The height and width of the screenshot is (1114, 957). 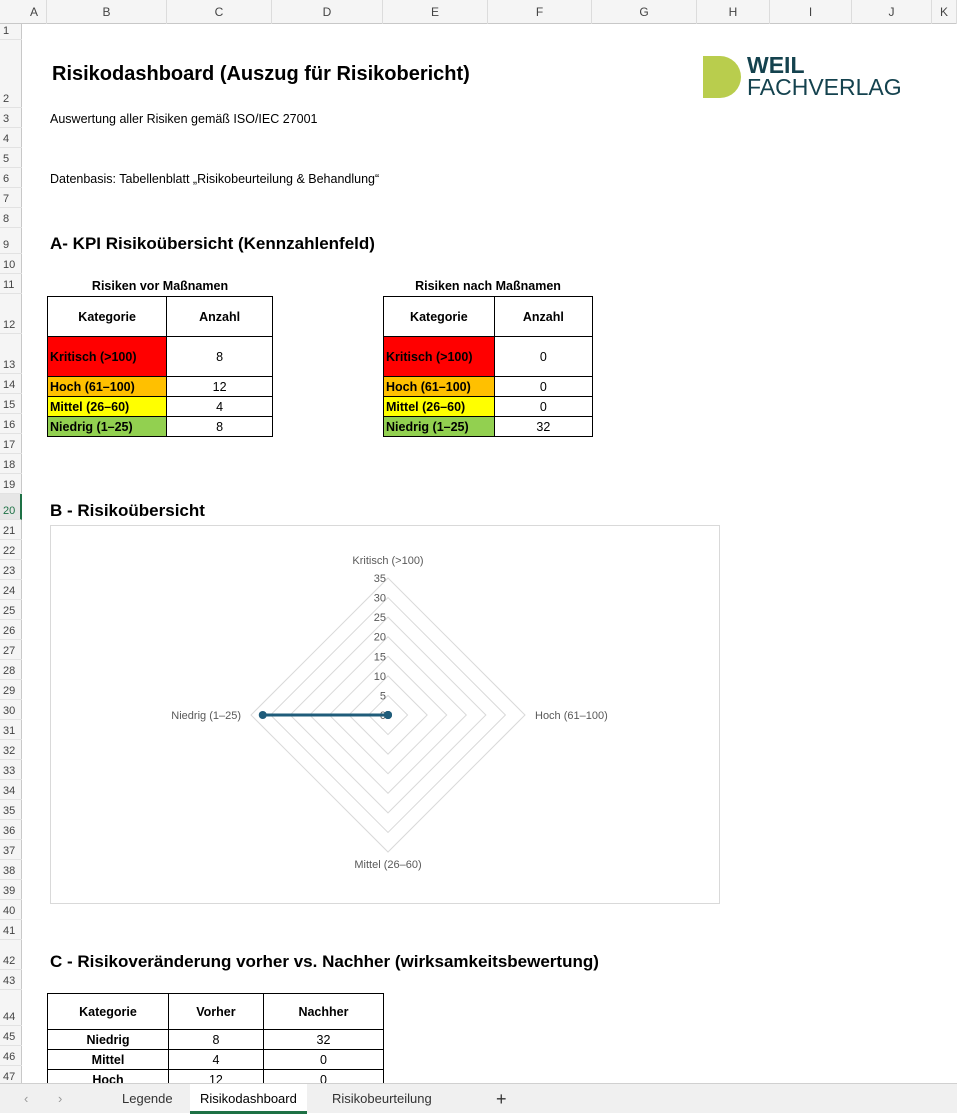 I want to click on row-header-19: 19, so click(x=11, y=484).